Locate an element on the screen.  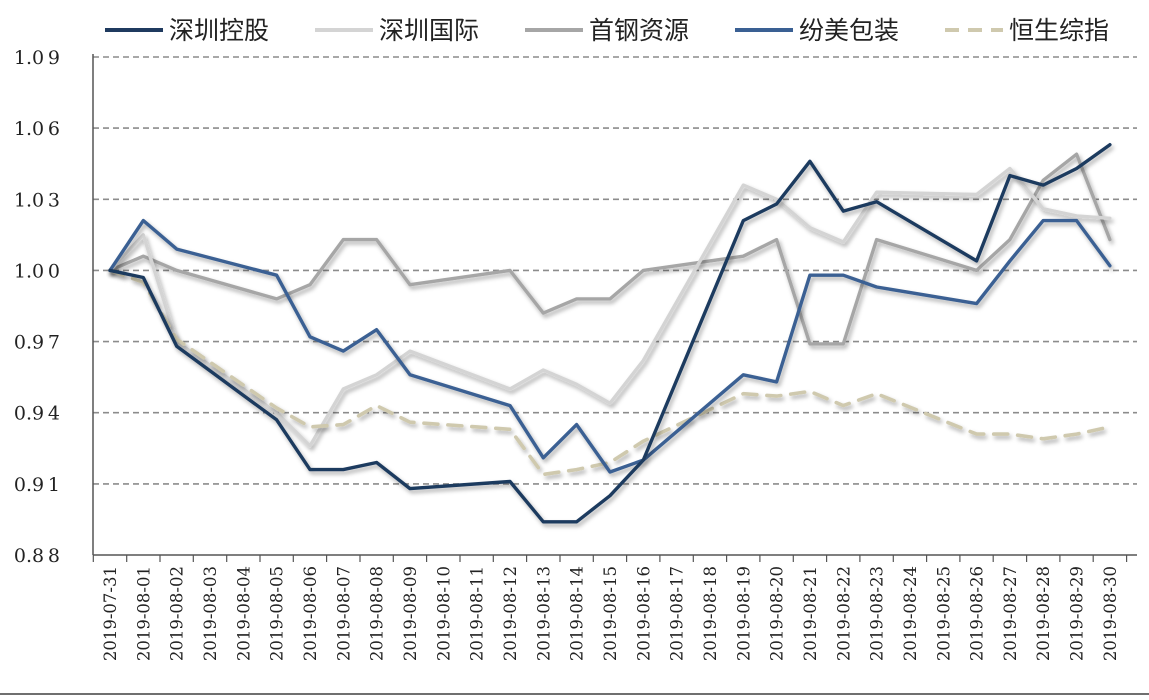
x-tick-label: 2019-08-30 is located at coordinates (1110, 613).